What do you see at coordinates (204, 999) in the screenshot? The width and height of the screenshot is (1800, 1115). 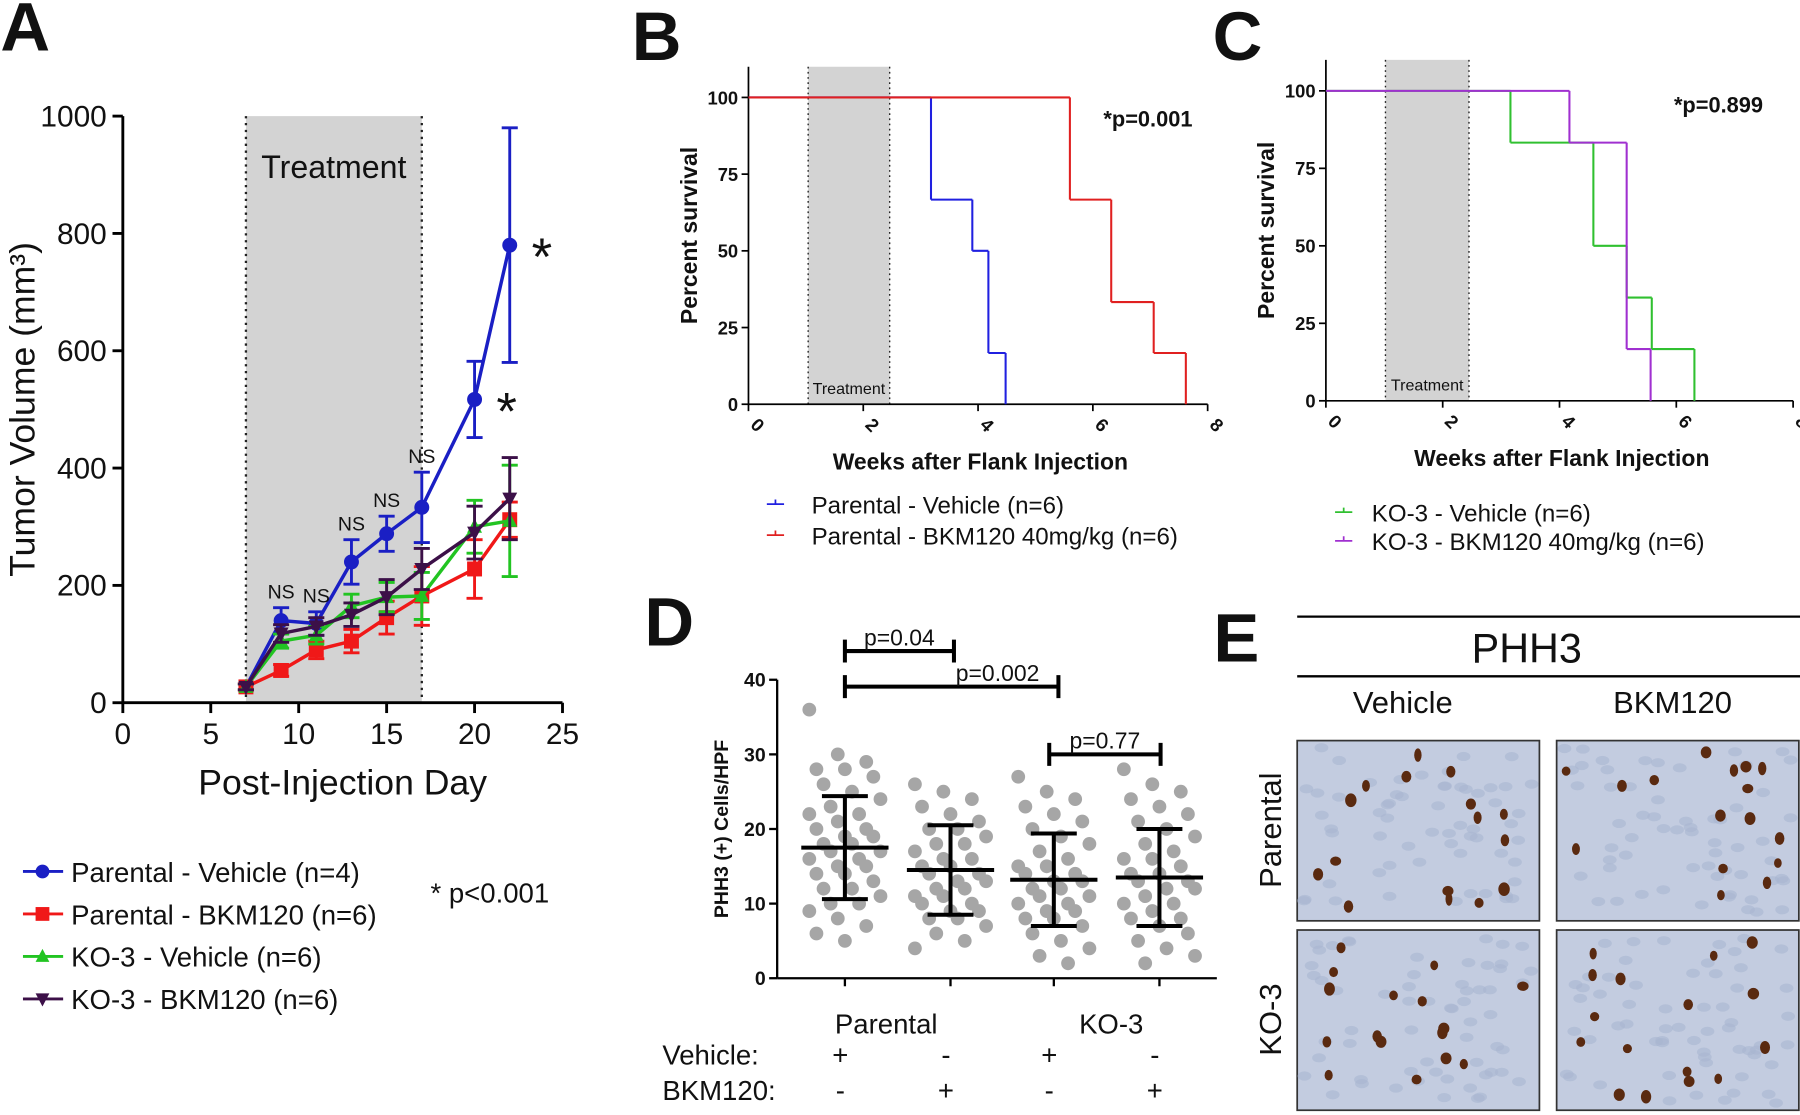 I see `legend-label: KO-3 - BKM120 (n=6)` at bounding box center [204, 999].